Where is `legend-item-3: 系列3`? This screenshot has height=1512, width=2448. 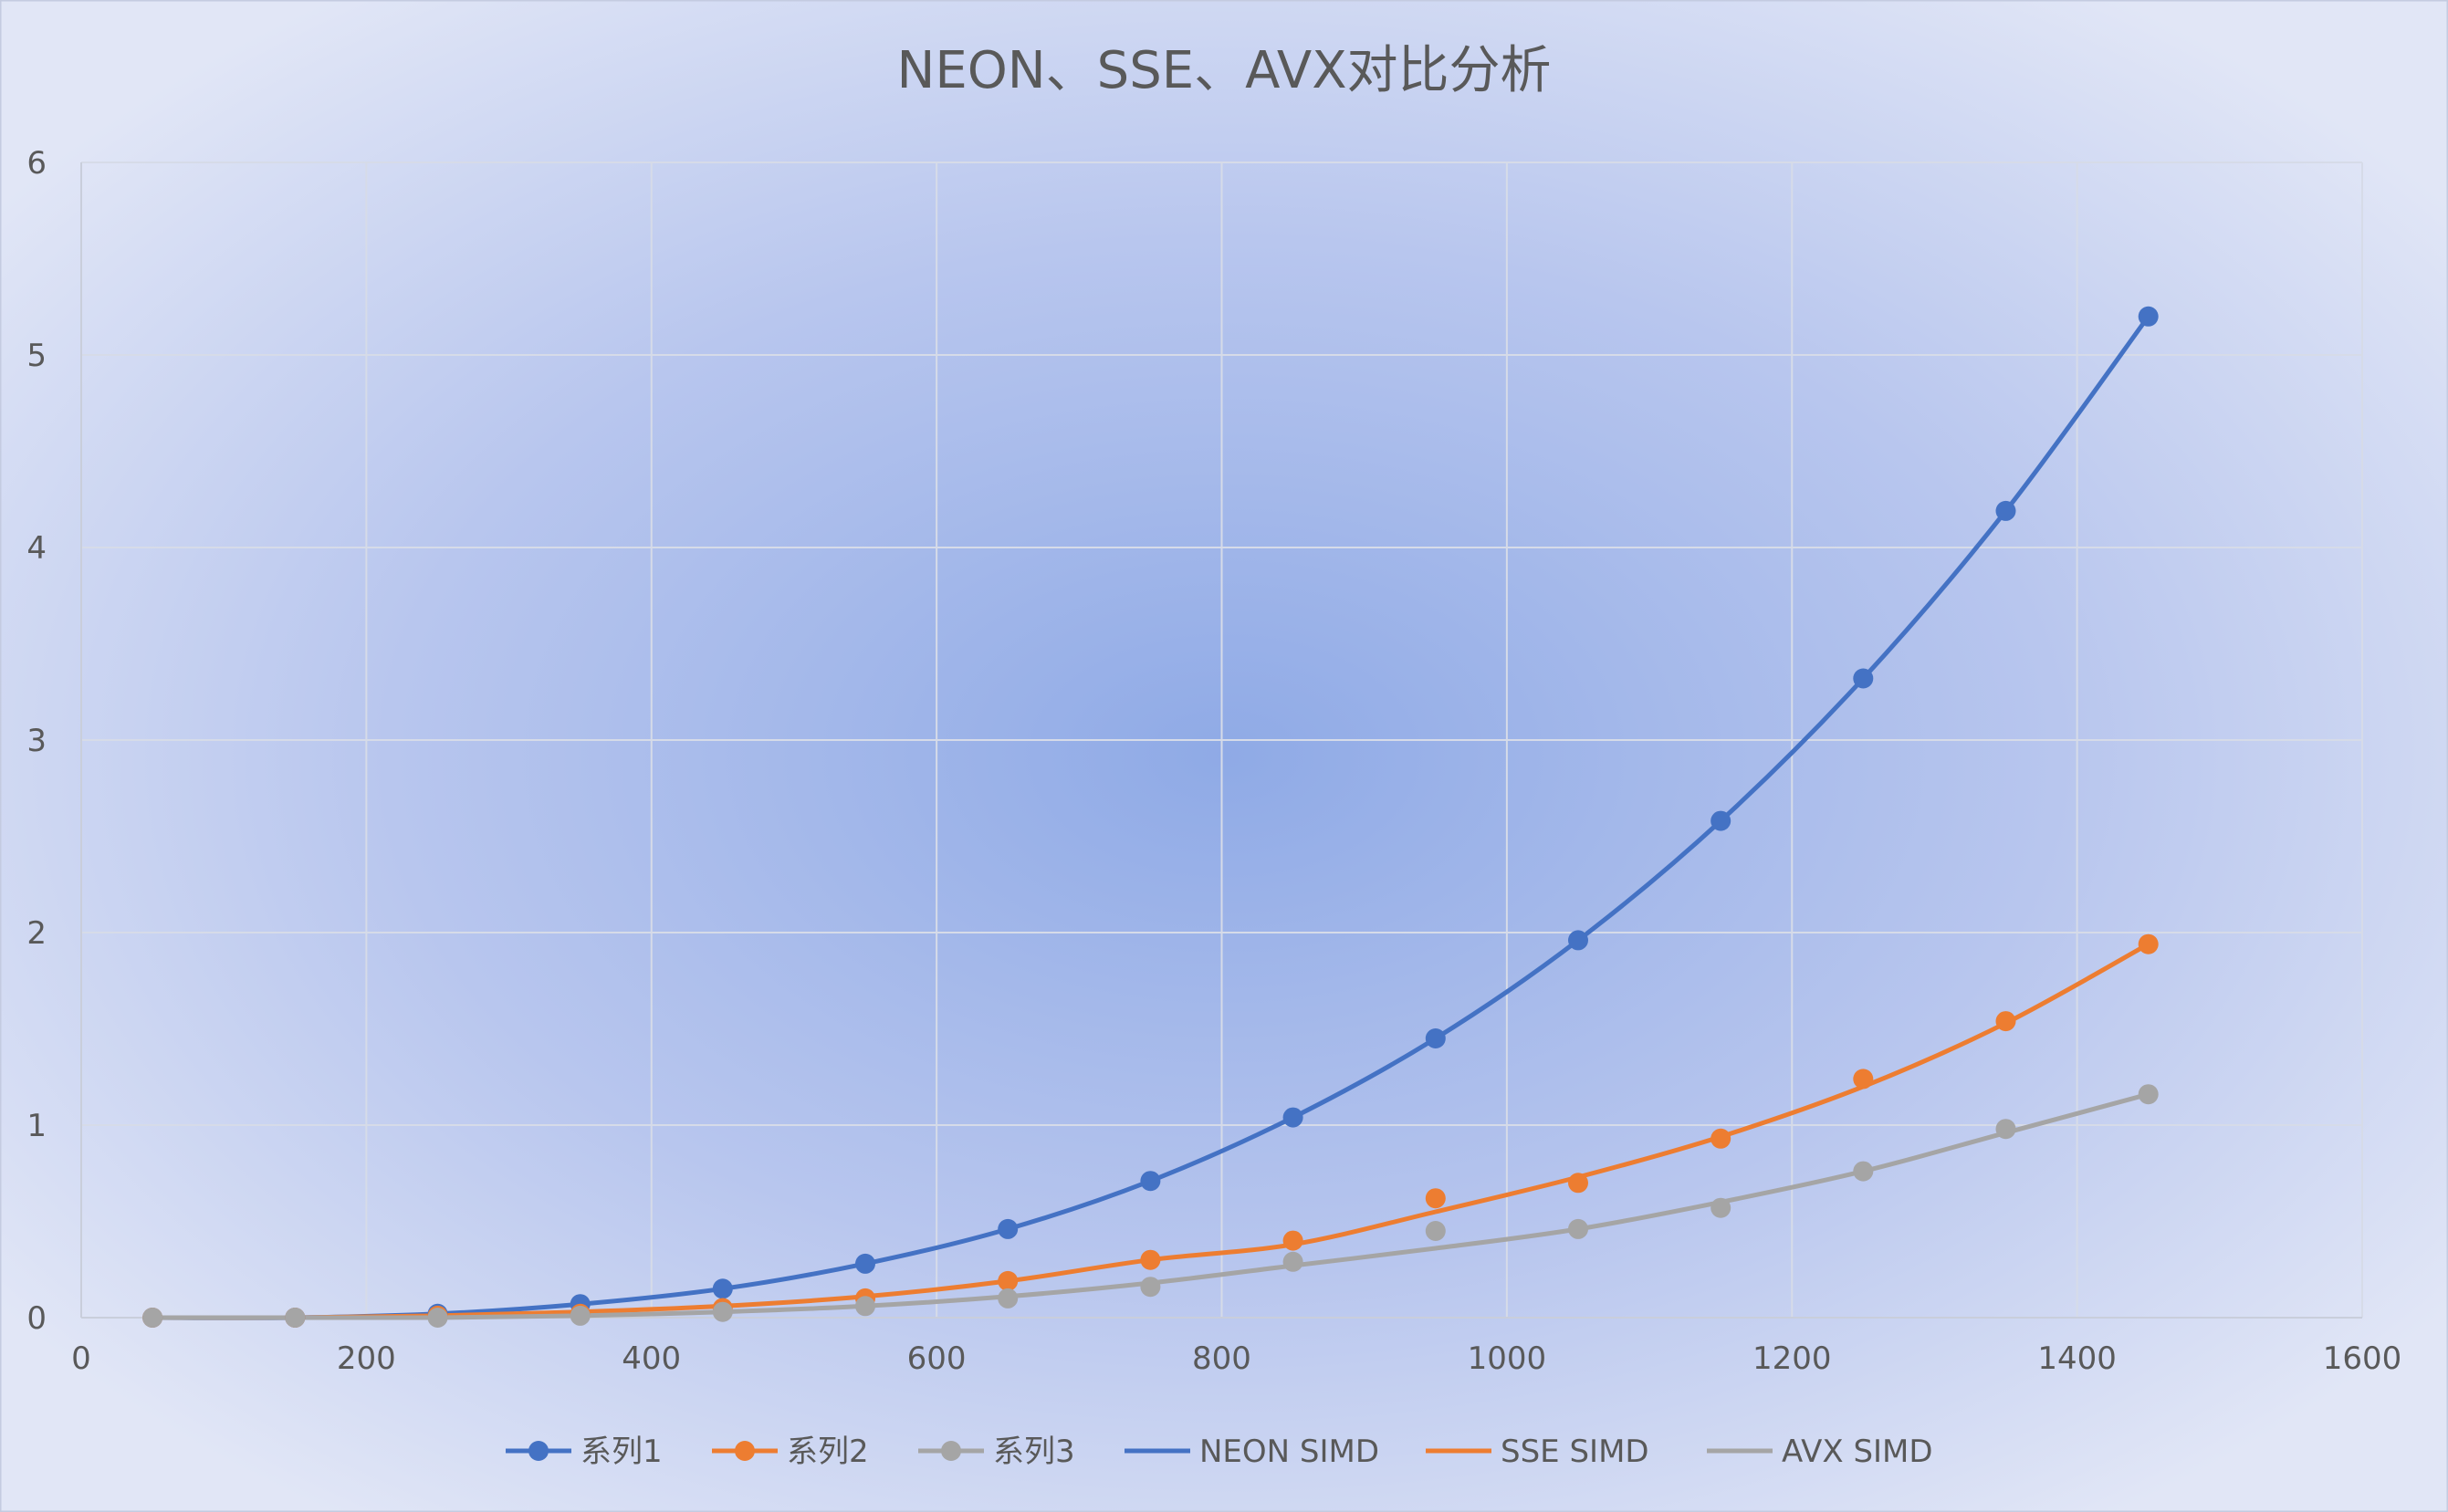 legend-item-3: 系列3 is located at coordinates (997, 1452).